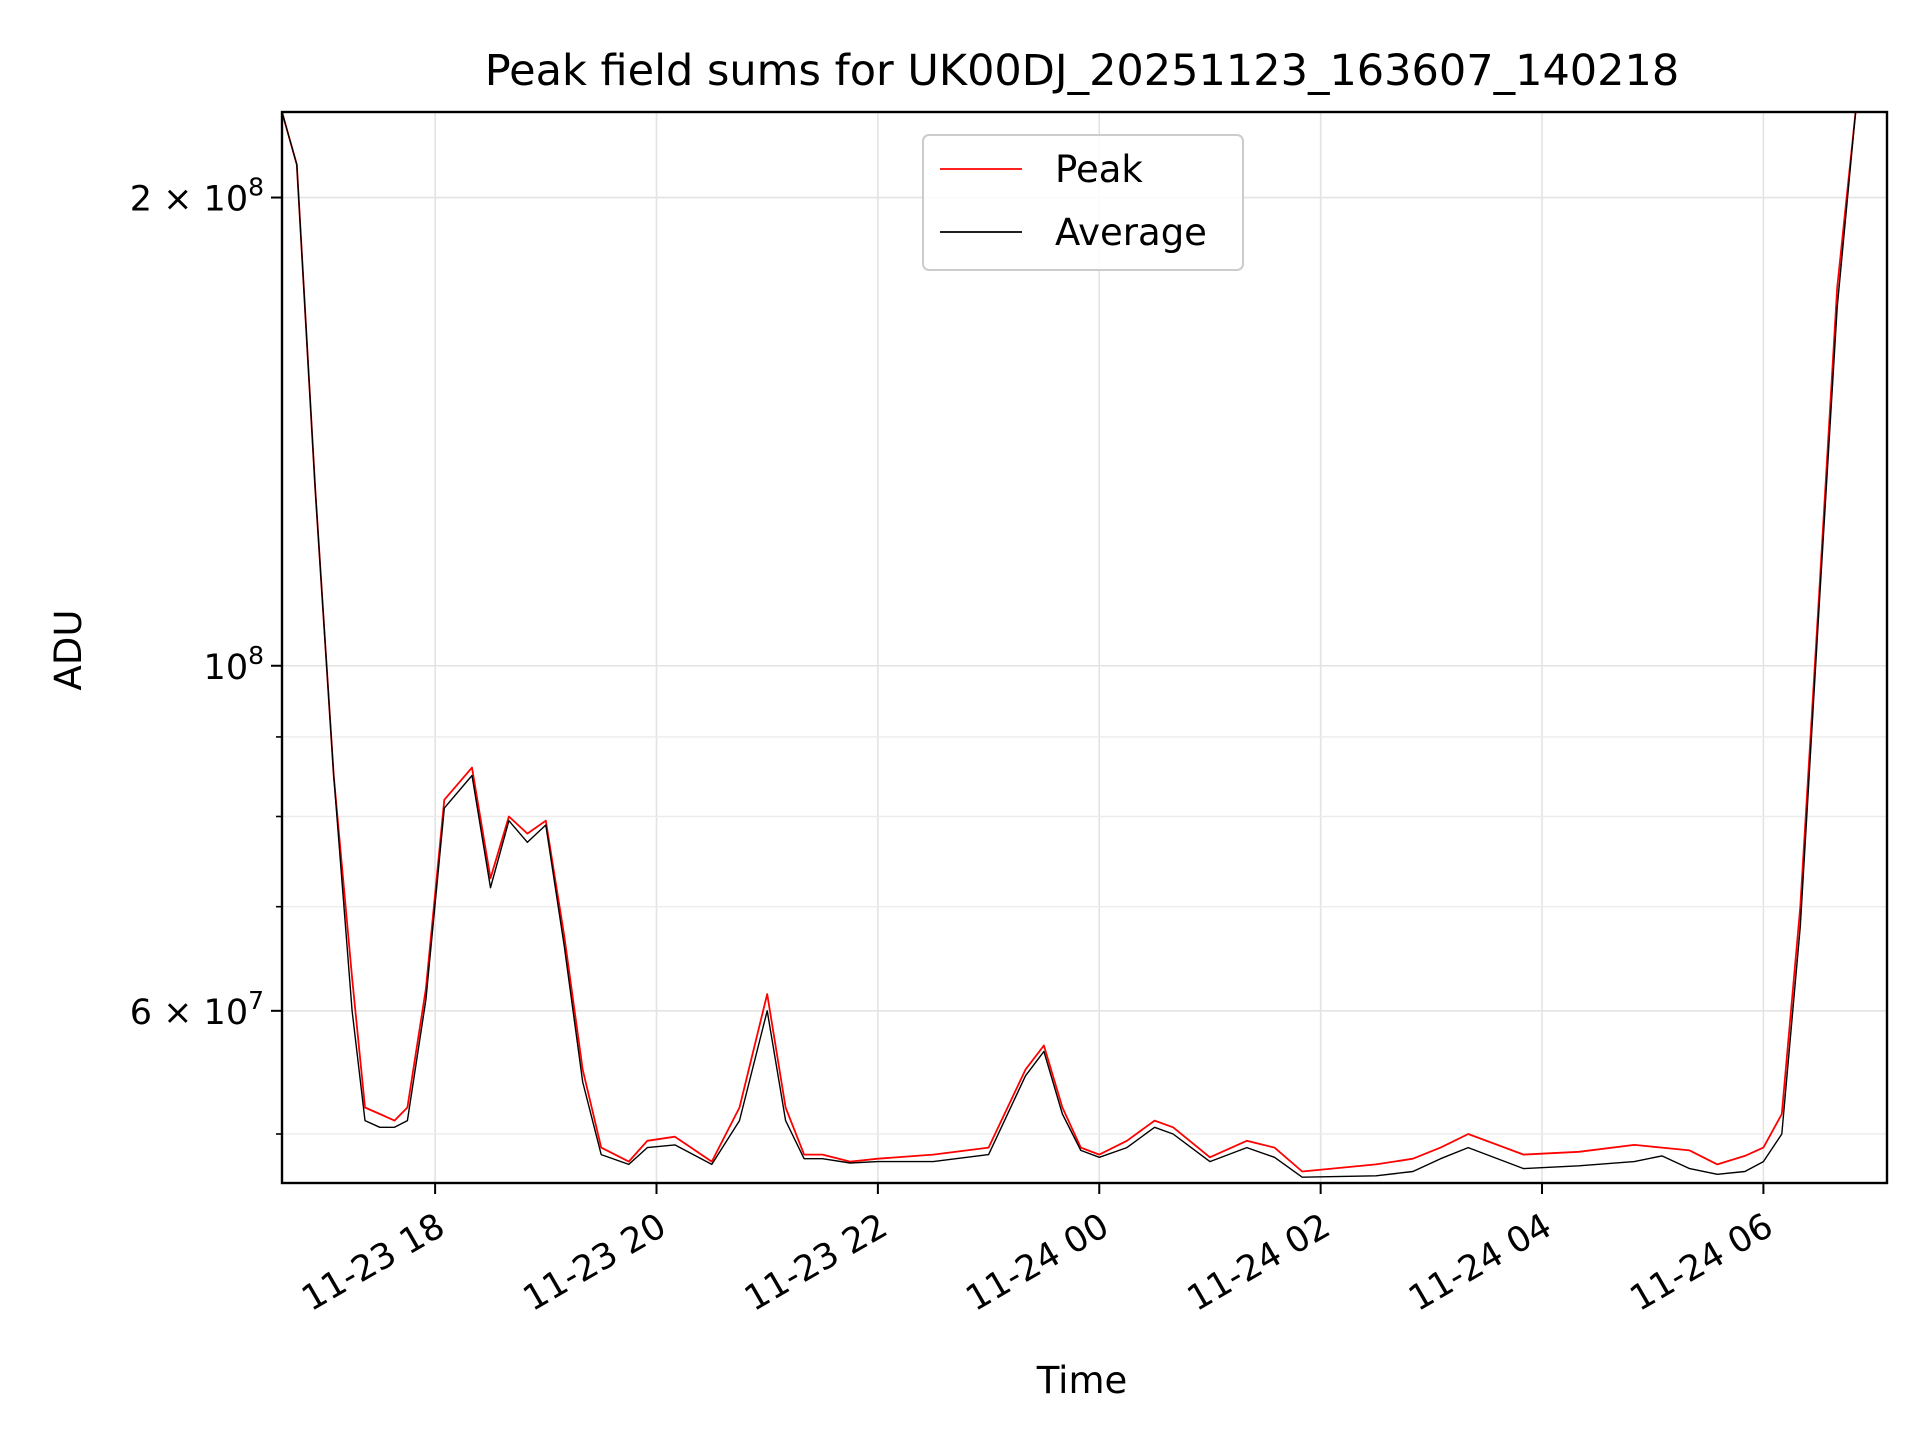 This screenshot has width=1920, height=1440. Describe the element at coordinates (197, 1009) in the screenshot. I see `y-tick-label-0: 6 × 107` at that location.